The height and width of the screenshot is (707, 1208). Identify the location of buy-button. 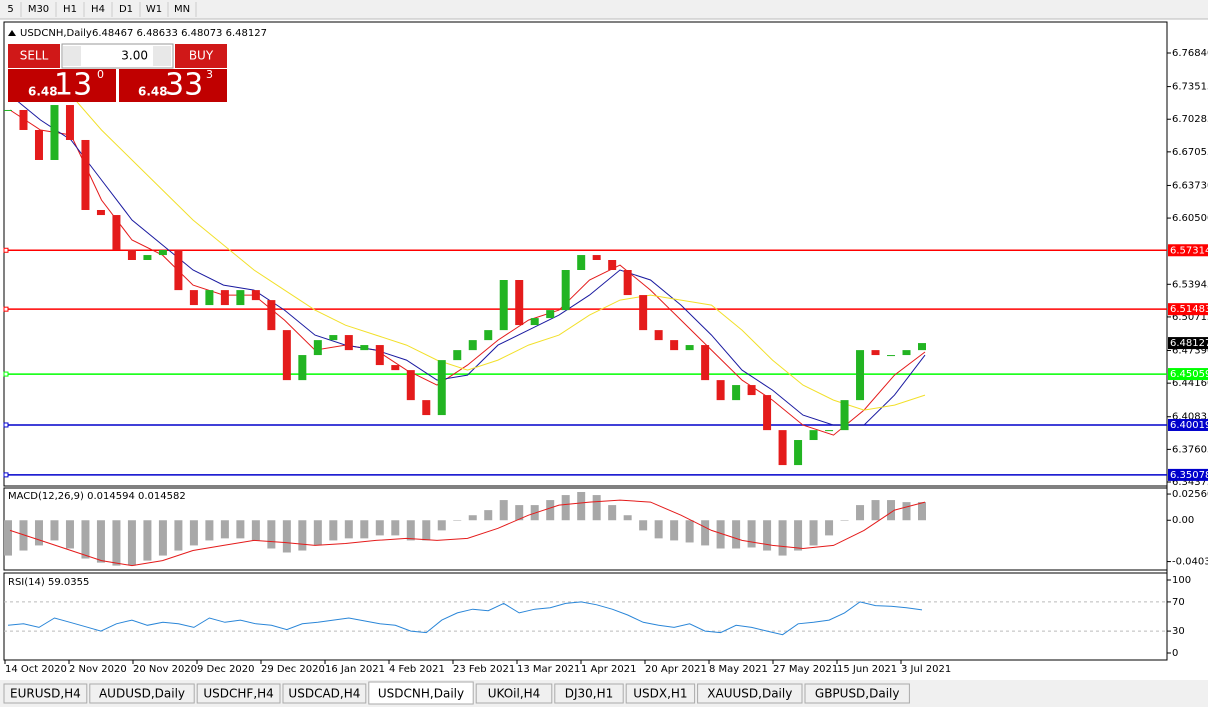
(201, 56).